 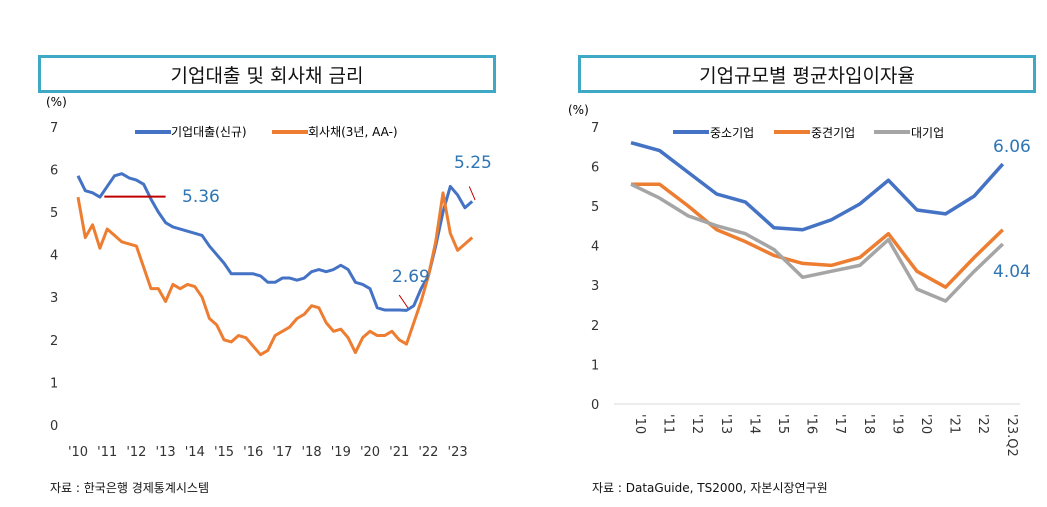 What do you see at coordinates (201, 197) in the screenshot?
I see `annotation-label: 5.36` at bounding box center [201, 197].